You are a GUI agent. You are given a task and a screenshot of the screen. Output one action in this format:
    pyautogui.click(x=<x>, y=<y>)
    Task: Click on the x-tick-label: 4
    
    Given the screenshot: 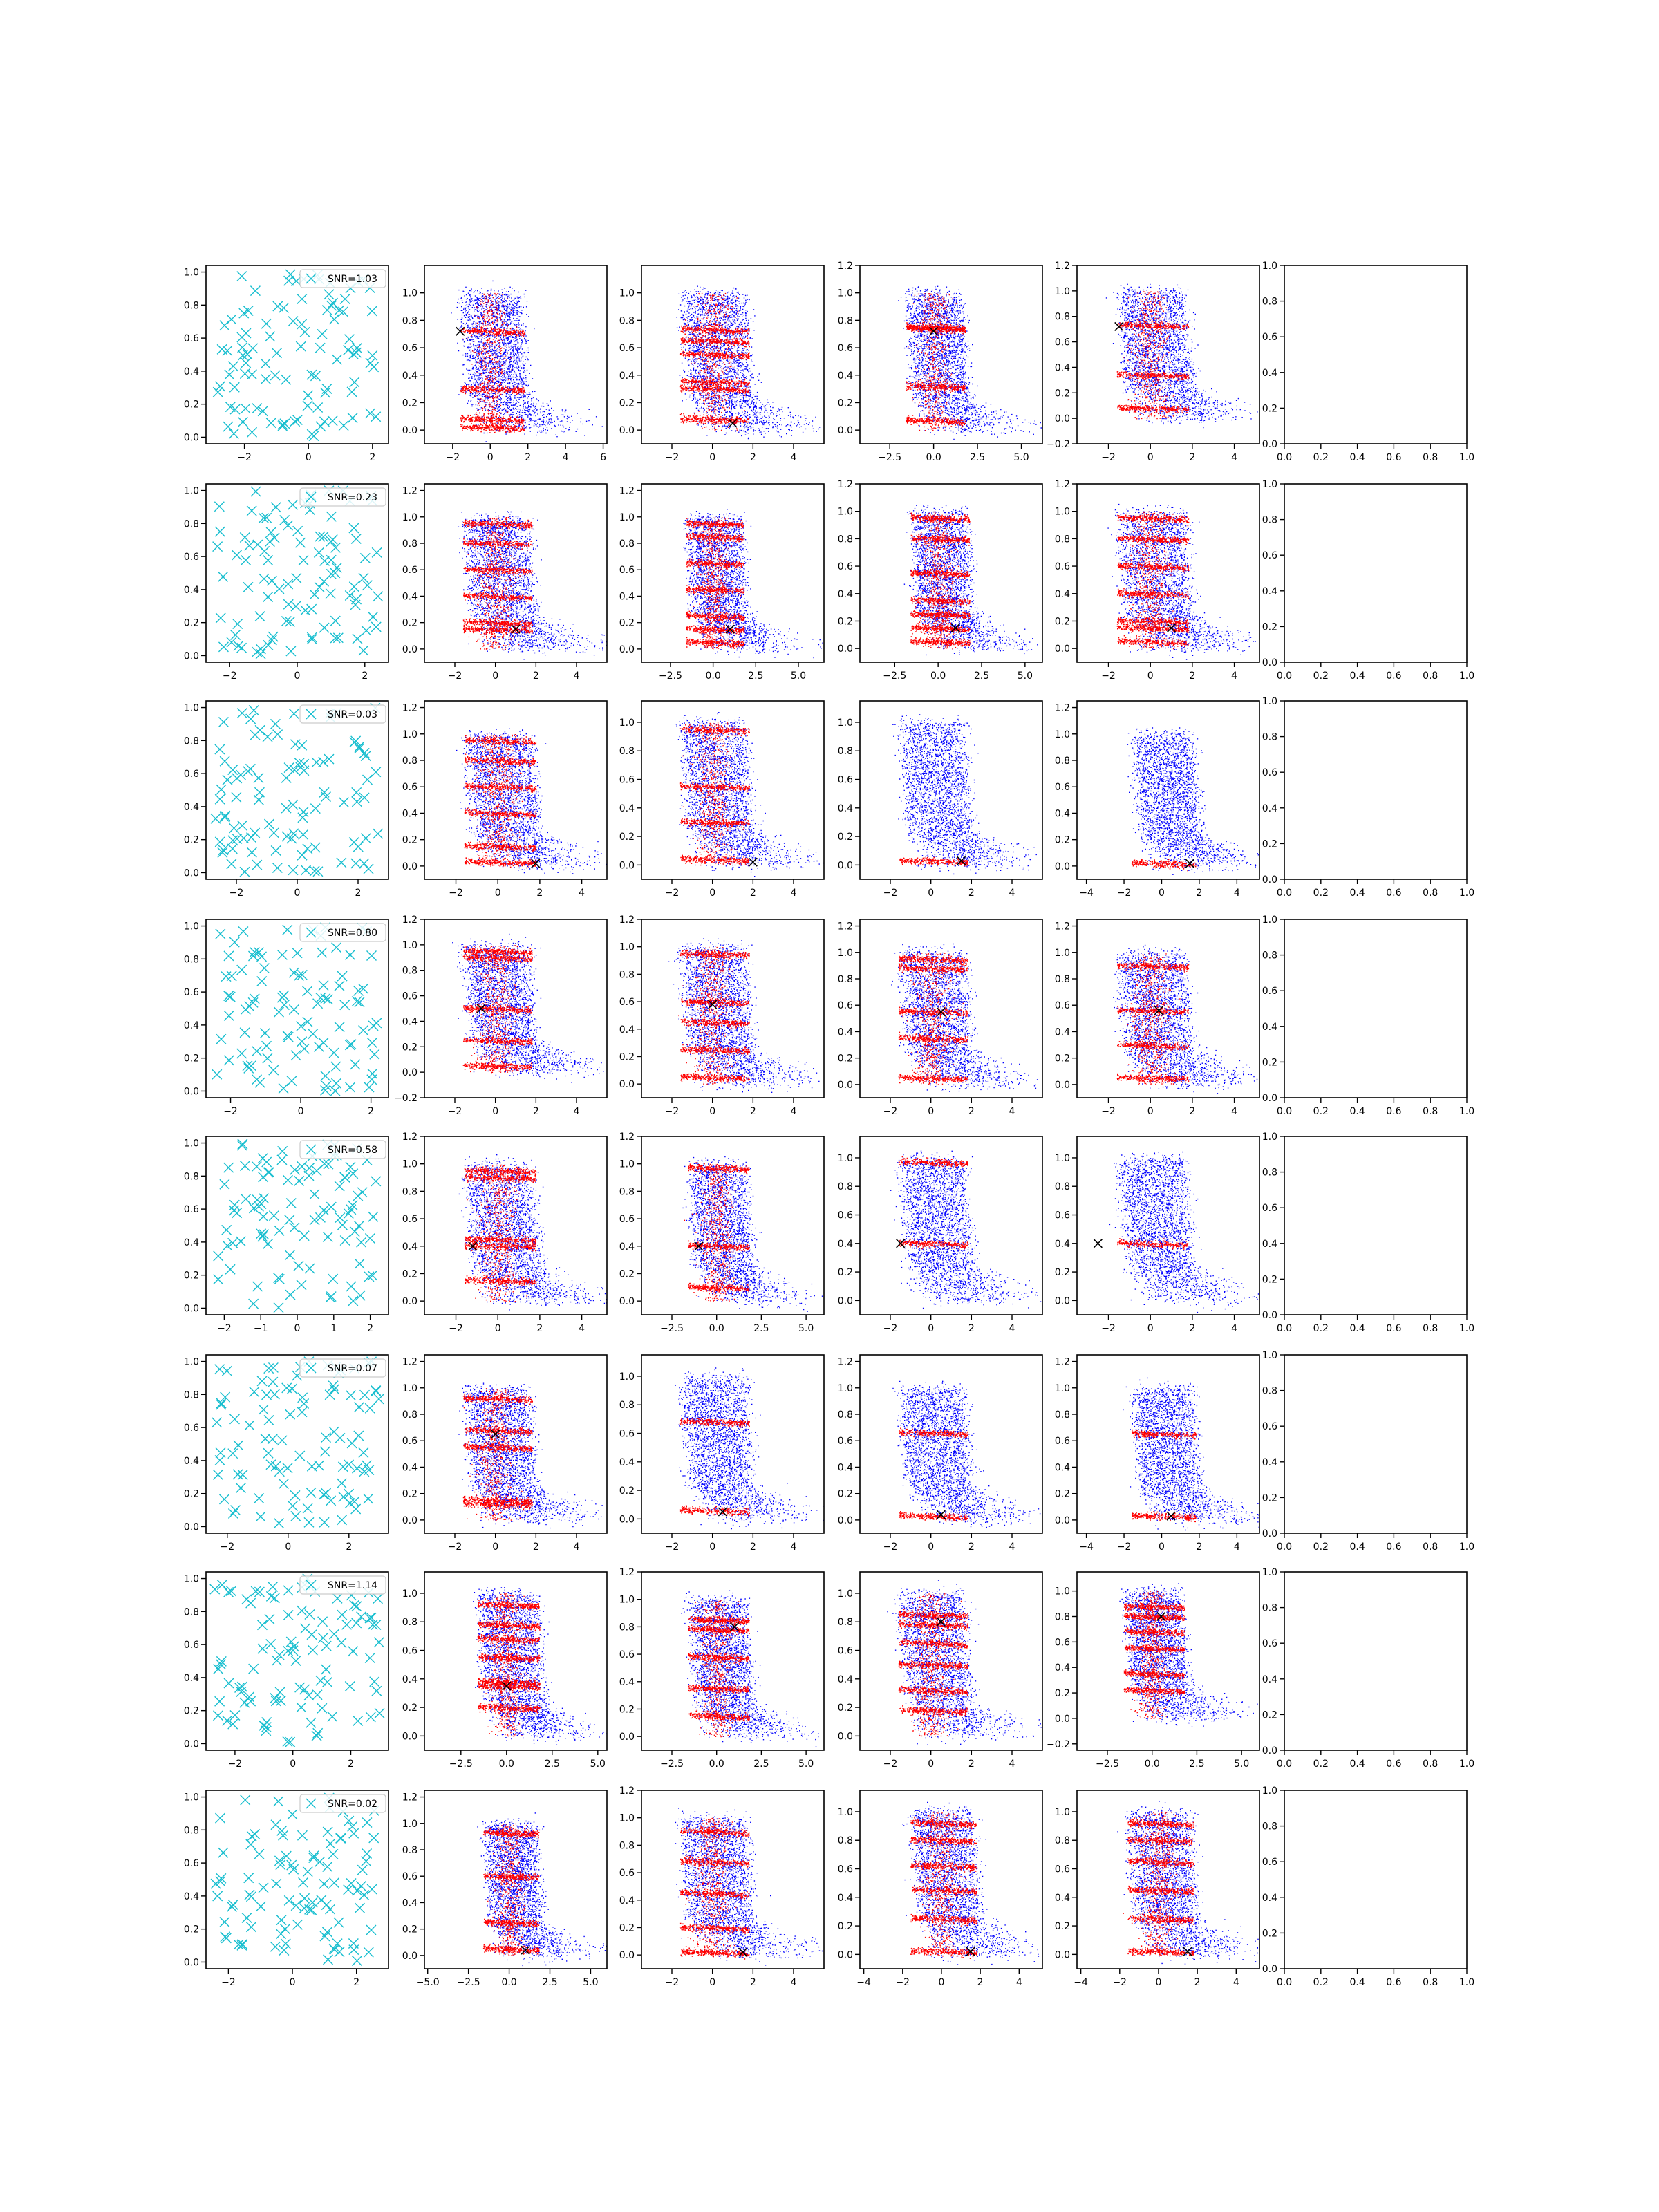 What is the action you would take?
    pyautogui.click(x=1234, y=458)
    